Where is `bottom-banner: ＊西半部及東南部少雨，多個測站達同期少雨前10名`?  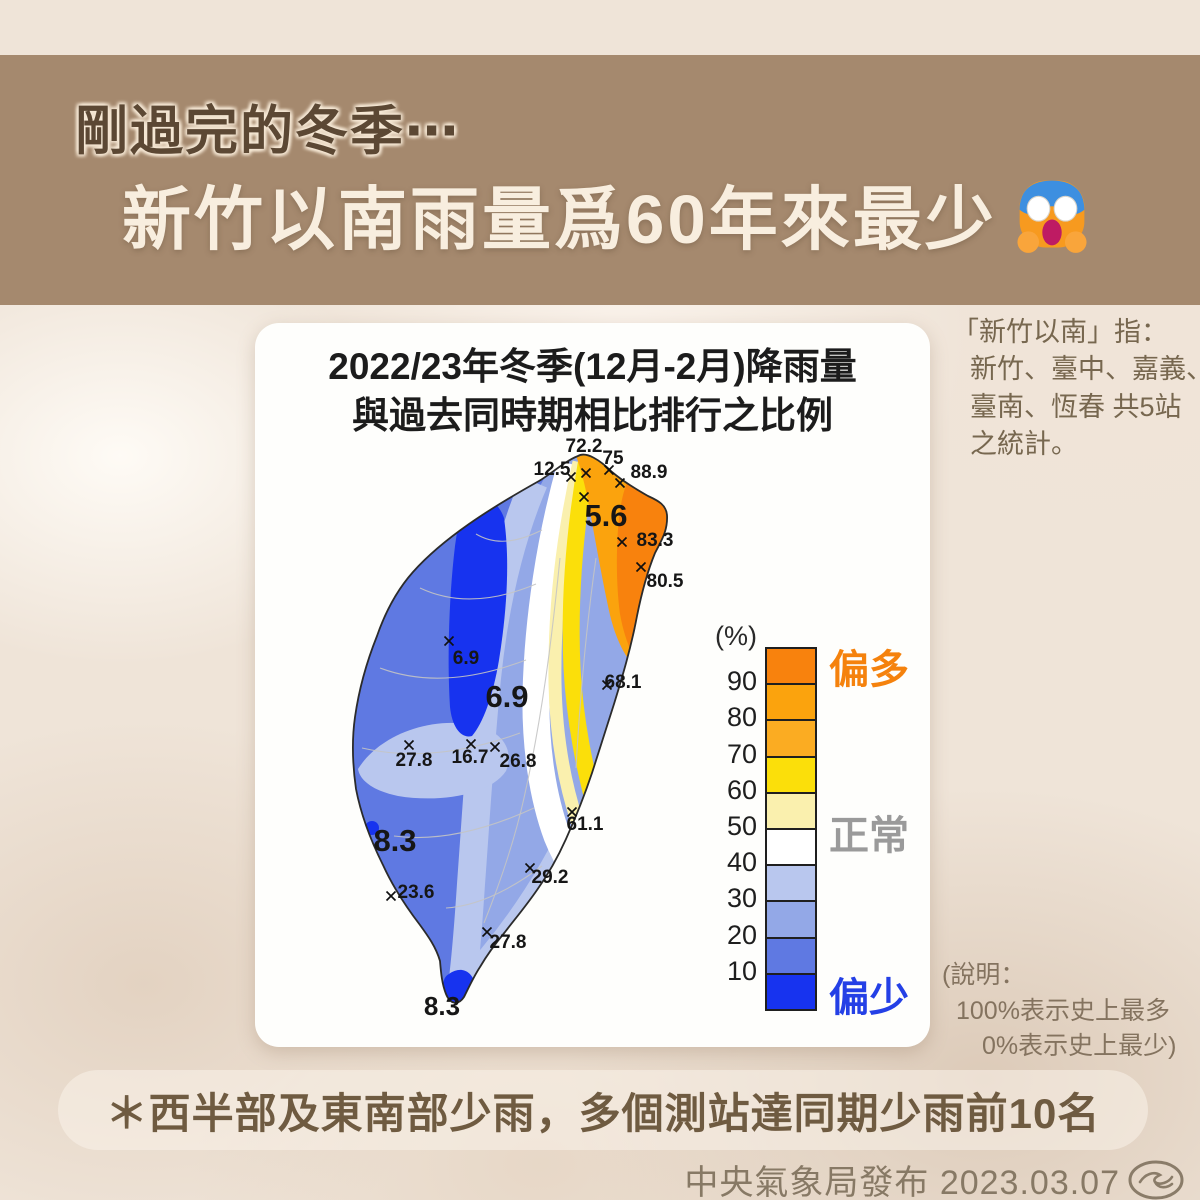 bottom-banner: ＊西半部及東南部少雨，多個測站達同期少雨前10名 is located at coordinates (603, 1110).